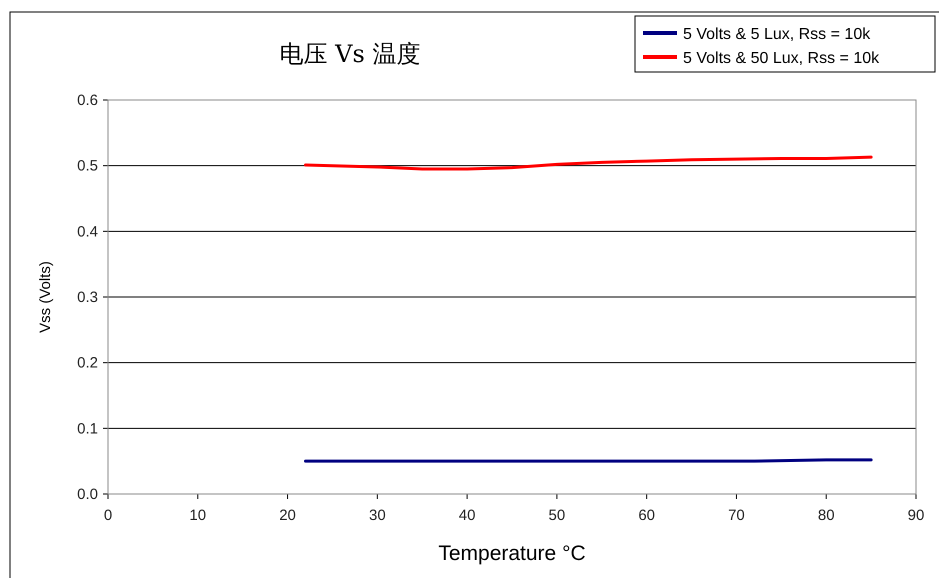  I want to click on x-tick-label: 30, so click(377, 515).